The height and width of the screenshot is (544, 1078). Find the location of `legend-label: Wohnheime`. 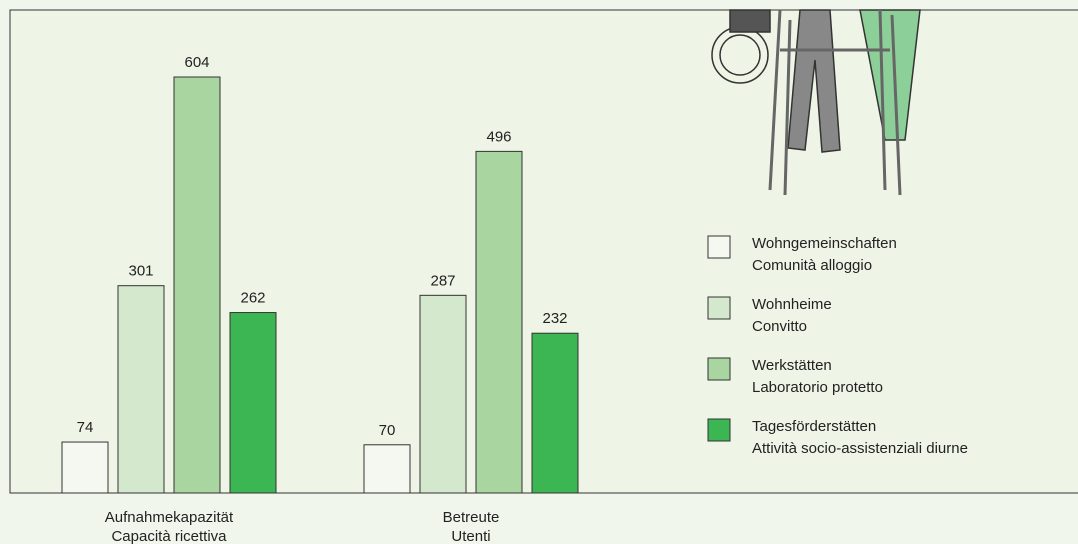

legend-label: Wohnheime is located at coordinates (792, 304).